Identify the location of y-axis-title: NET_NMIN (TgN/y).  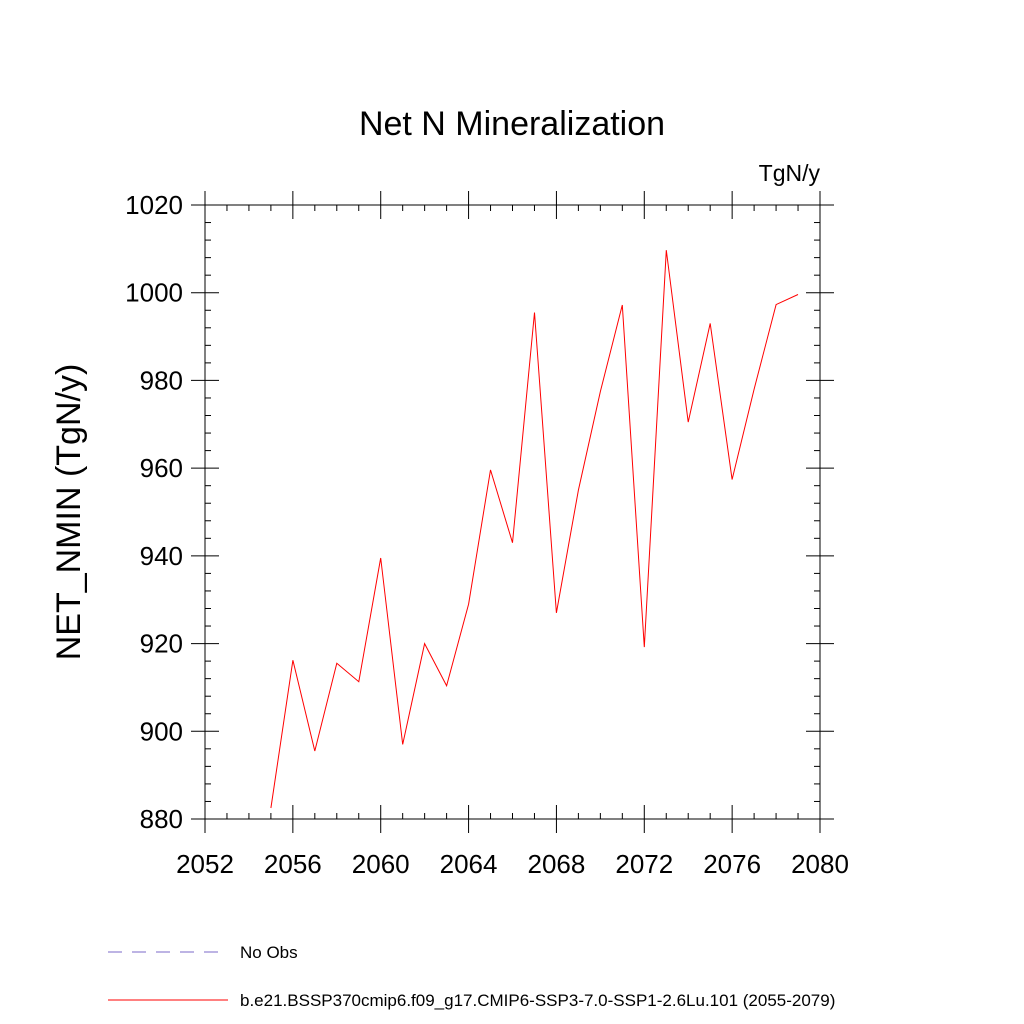
(69, 512).